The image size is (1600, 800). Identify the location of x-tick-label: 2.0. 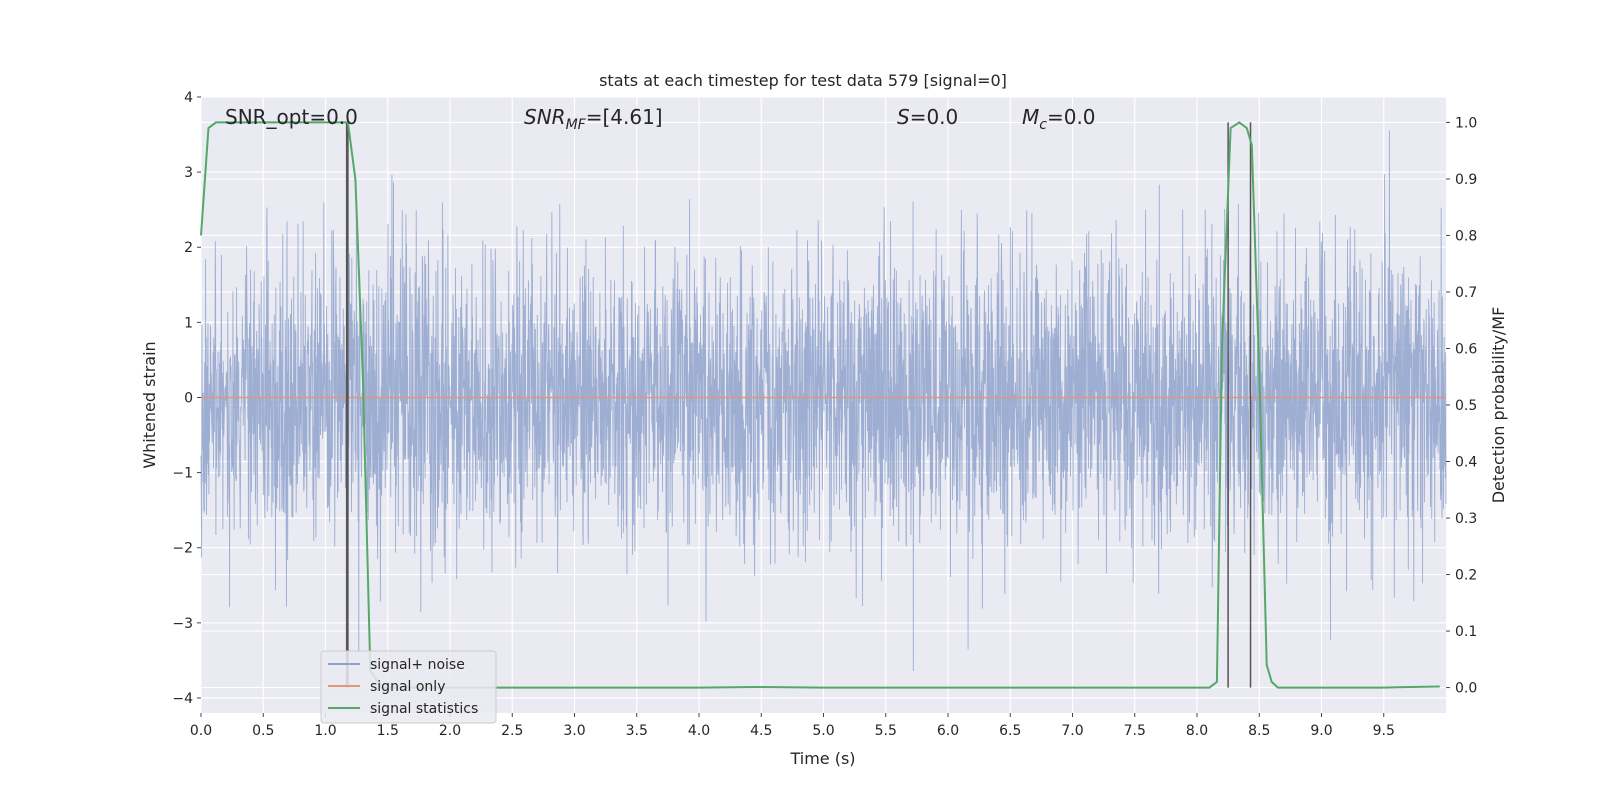
(450, 731).